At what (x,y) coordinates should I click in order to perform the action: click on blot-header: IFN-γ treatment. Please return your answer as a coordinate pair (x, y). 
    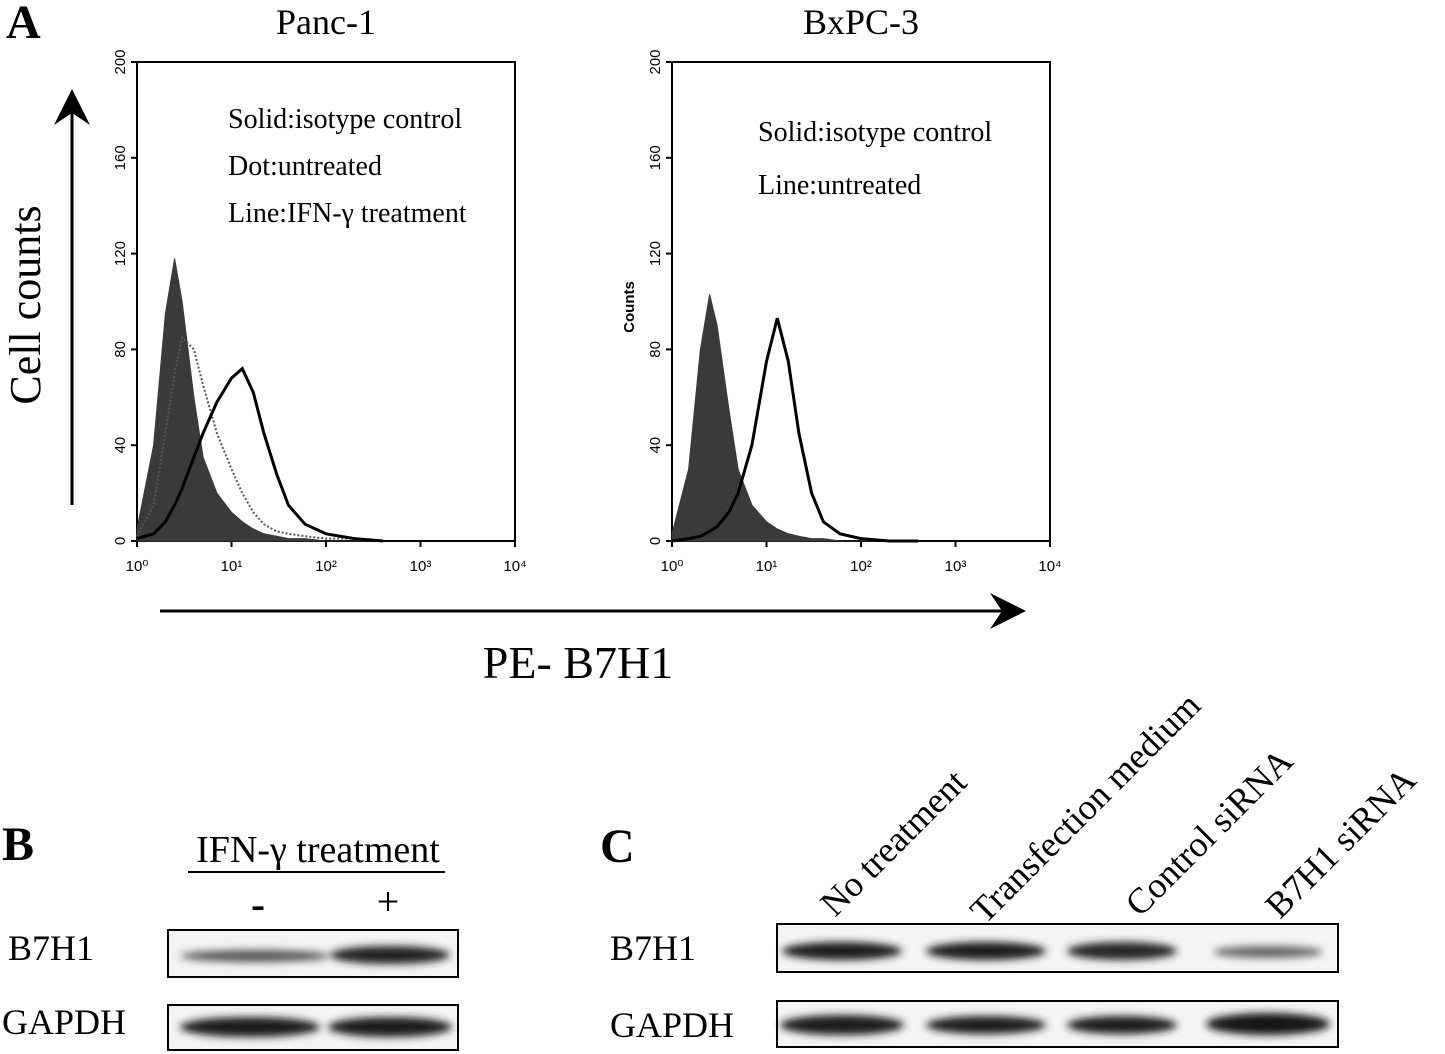
    Looking at the image, I should click on (318, 850).